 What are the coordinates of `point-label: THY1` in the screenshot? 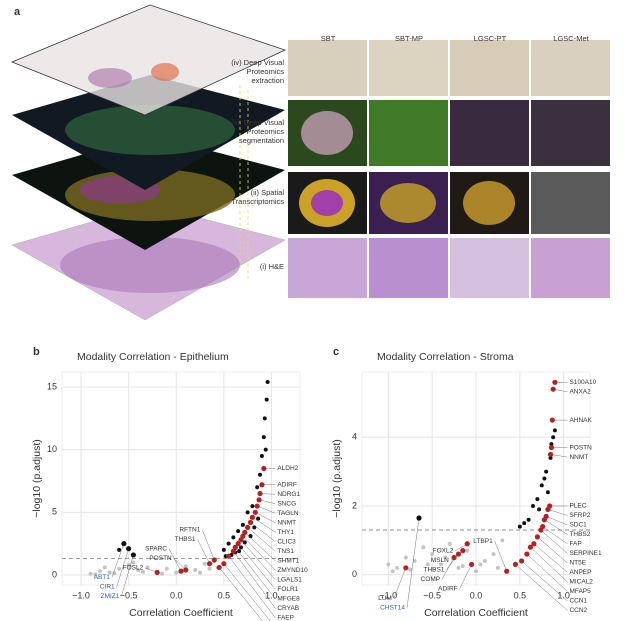 It's located at (285, 532).